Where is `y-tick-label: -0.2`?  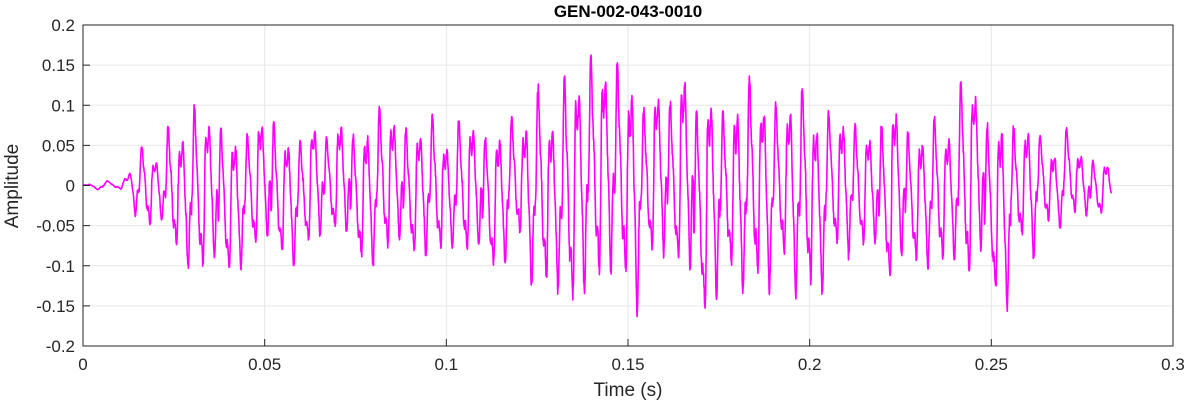
y-tick-label: -0.2 is located at coordinates (60, 346).